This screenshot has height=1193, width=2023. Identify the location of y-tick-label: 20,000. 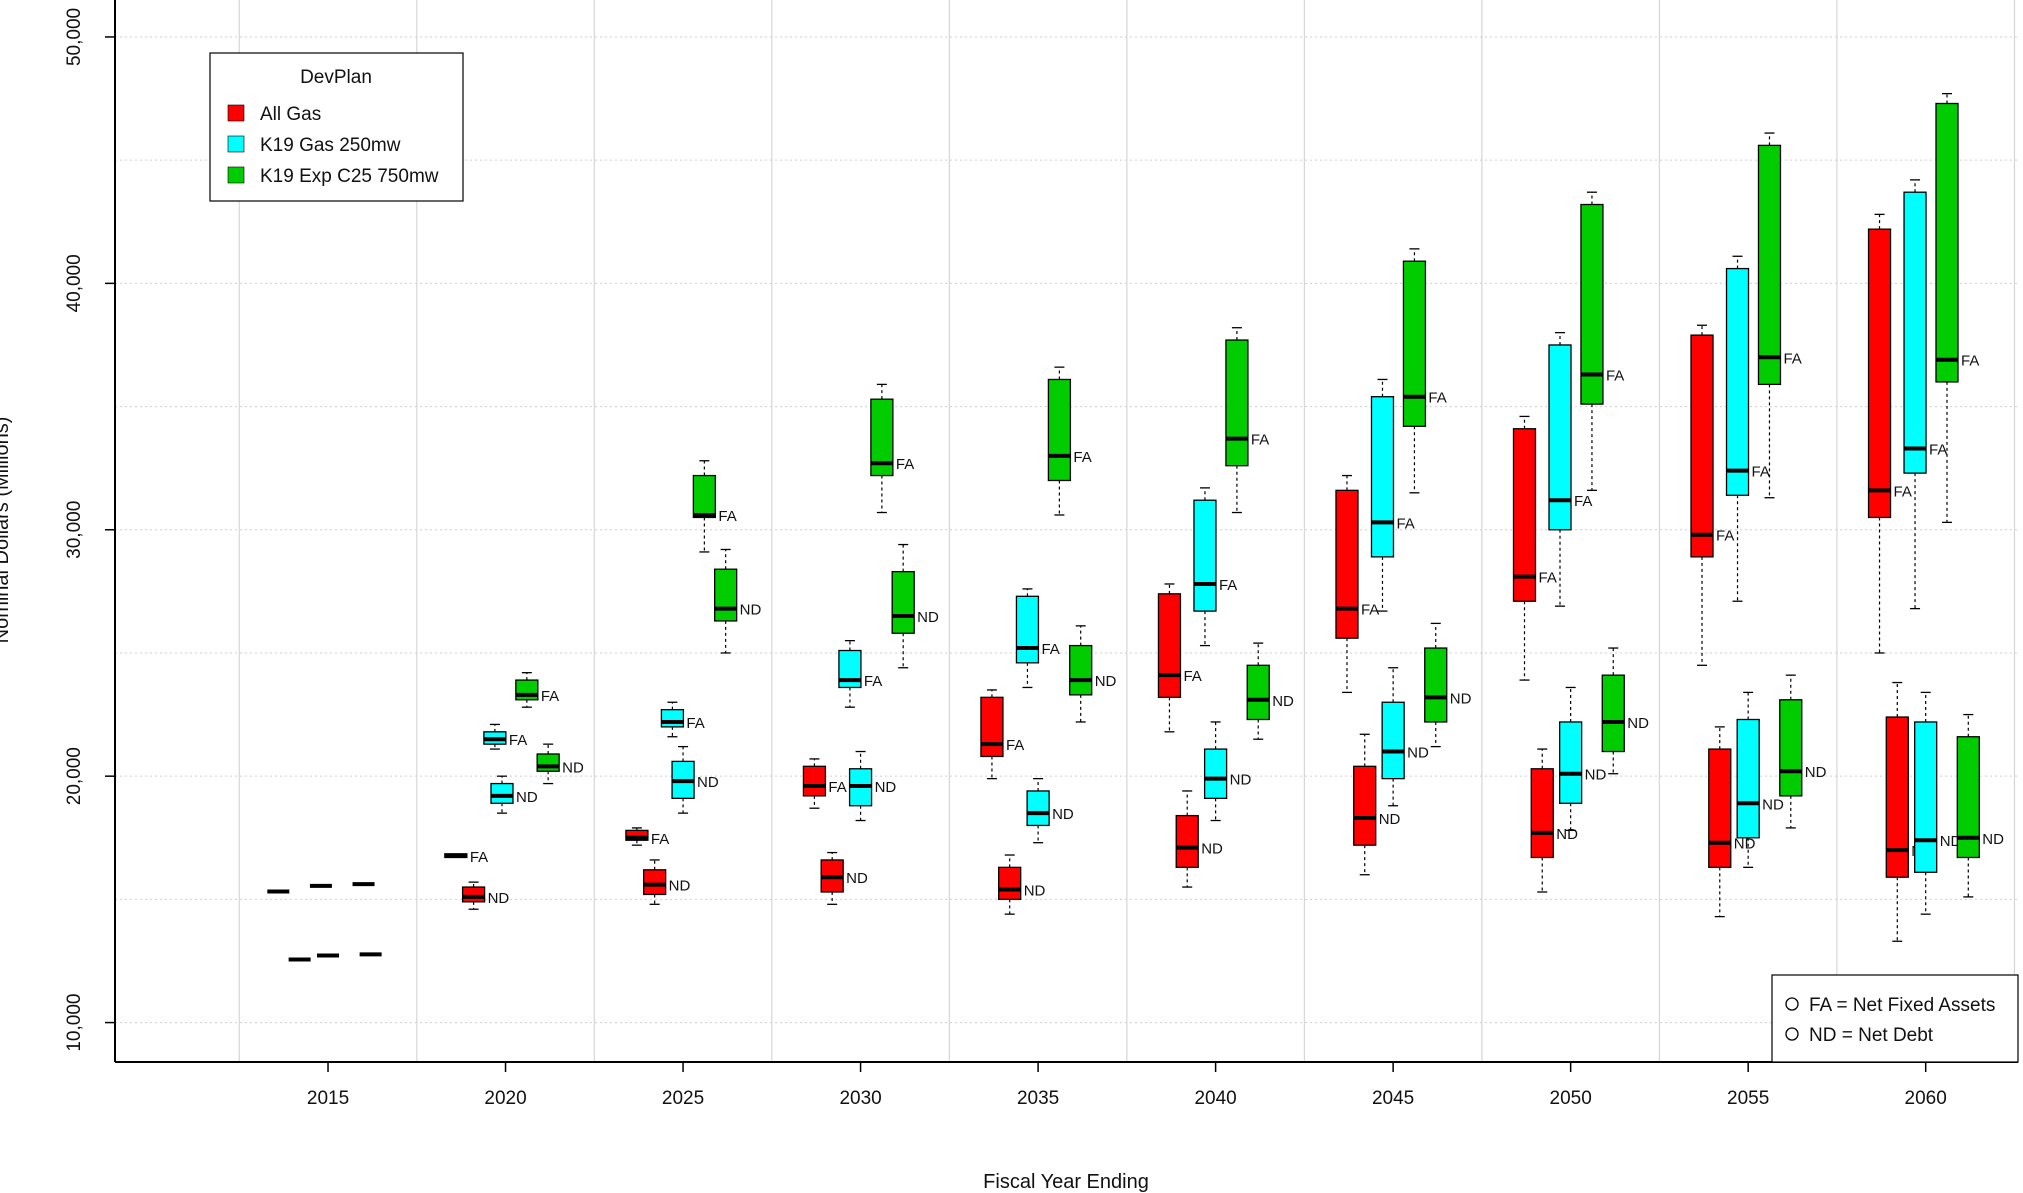
(74, 776).